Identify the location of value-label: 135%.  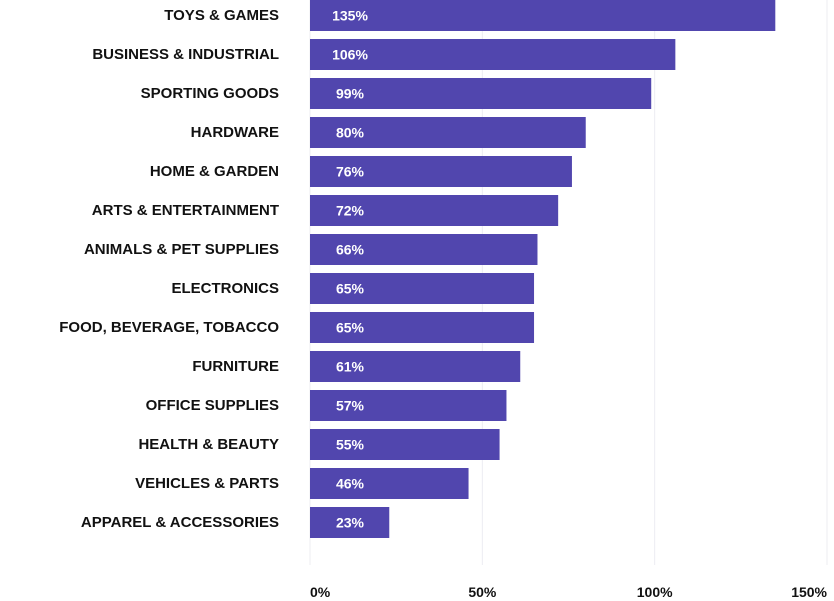
(350, 16).